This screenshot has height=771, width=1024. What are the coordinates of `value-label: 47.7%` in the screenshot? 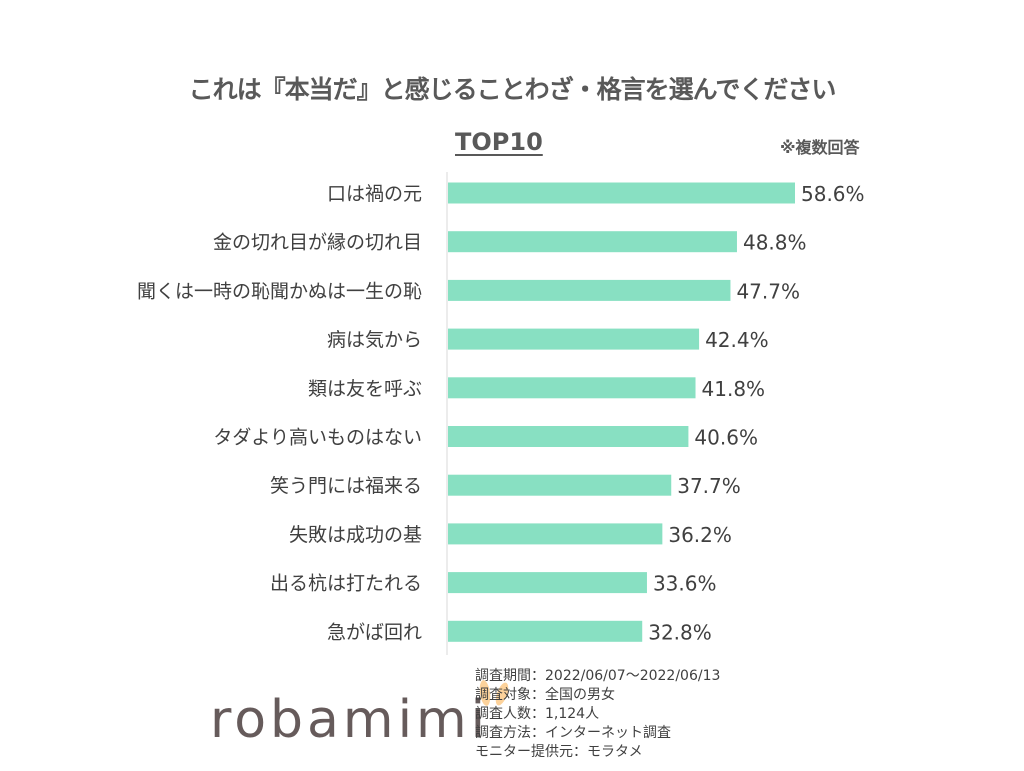 It's located at (768, 291).